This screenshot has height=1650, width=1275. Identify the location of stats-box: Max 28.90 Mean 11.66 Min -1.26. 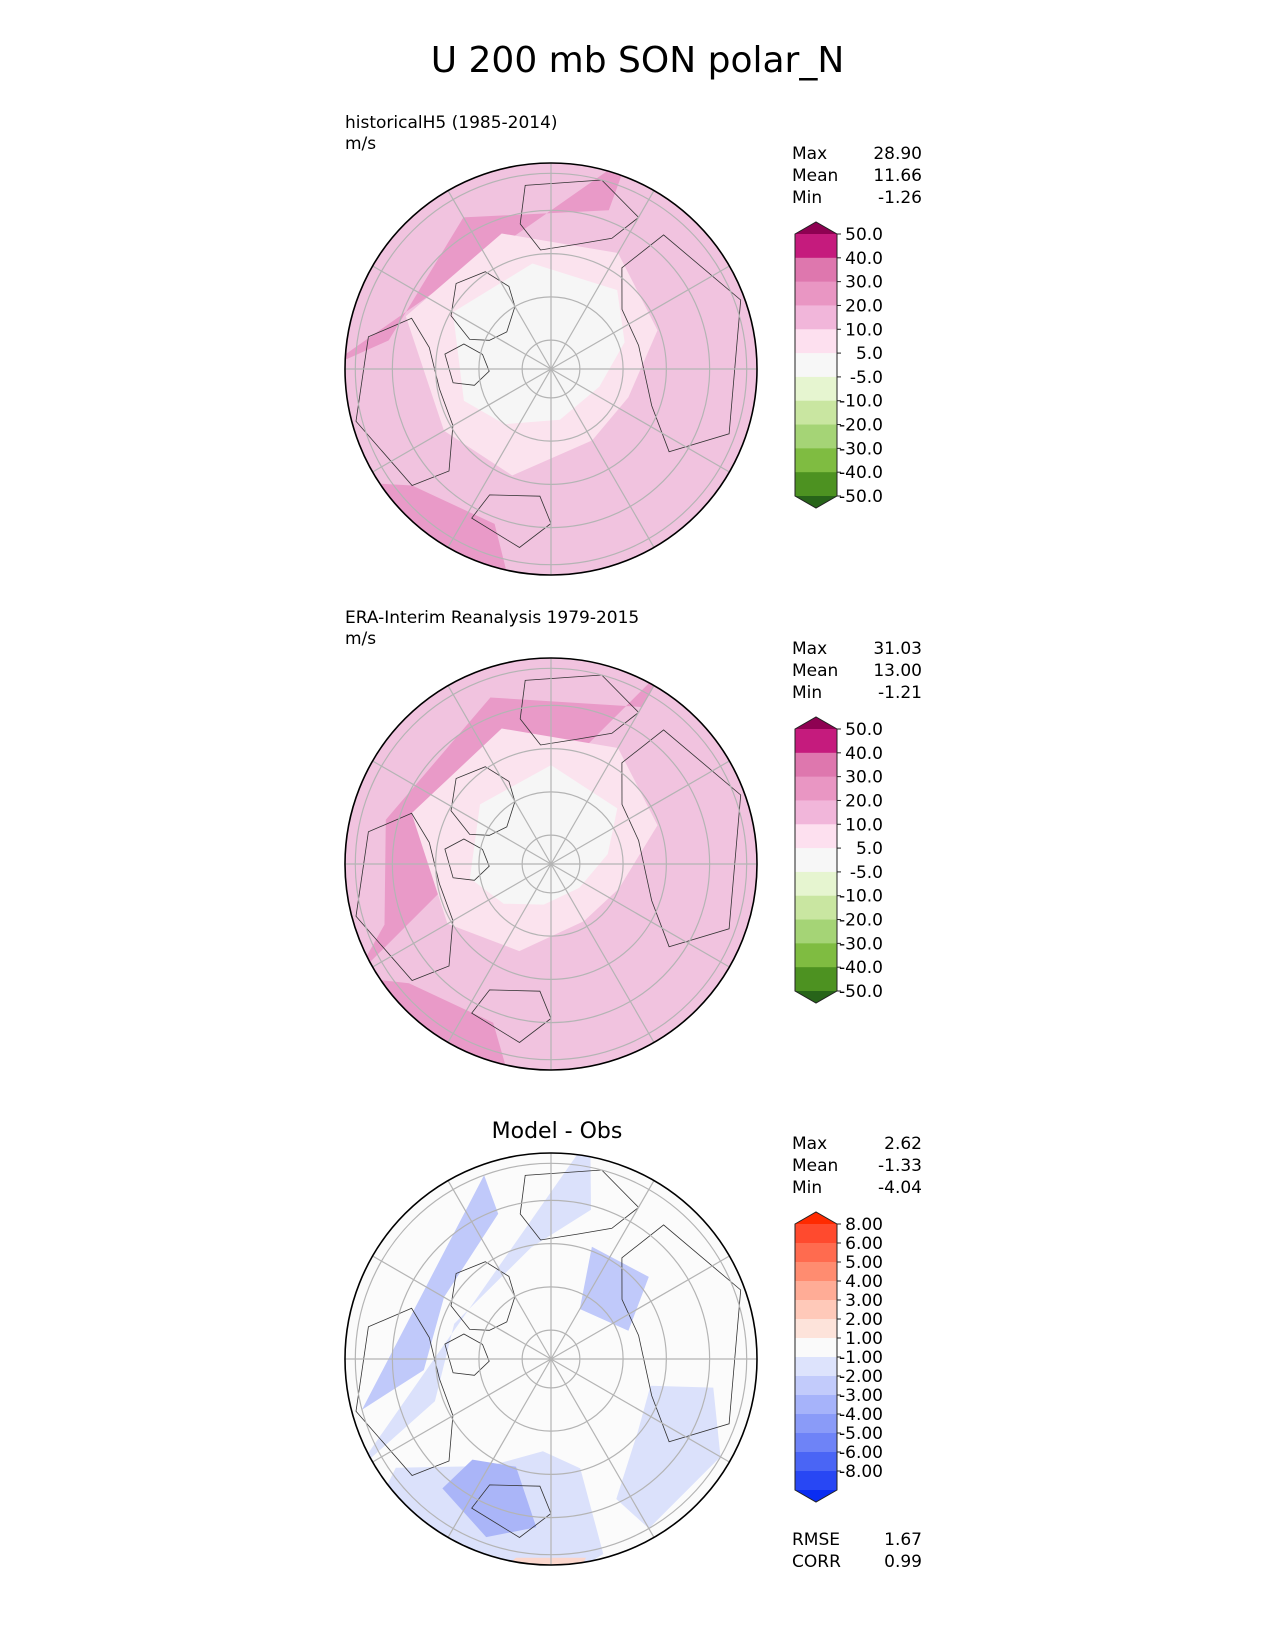
(857, 176).